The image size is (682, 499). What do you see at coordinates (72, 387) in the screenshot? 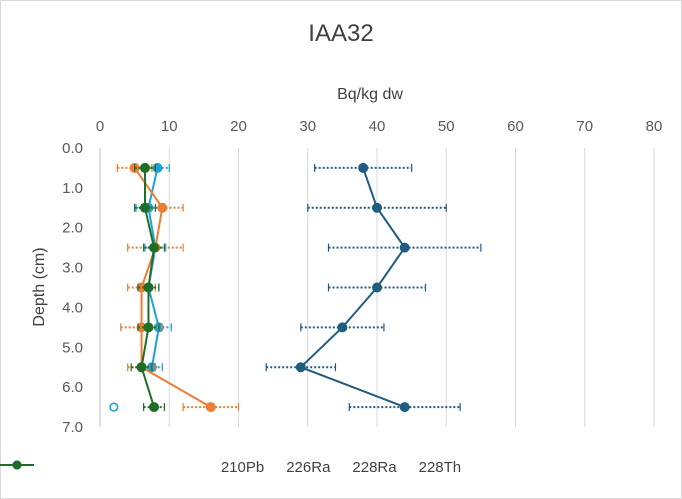
I see `y-tick-label: 6.0` at bounding box center [72, 387].